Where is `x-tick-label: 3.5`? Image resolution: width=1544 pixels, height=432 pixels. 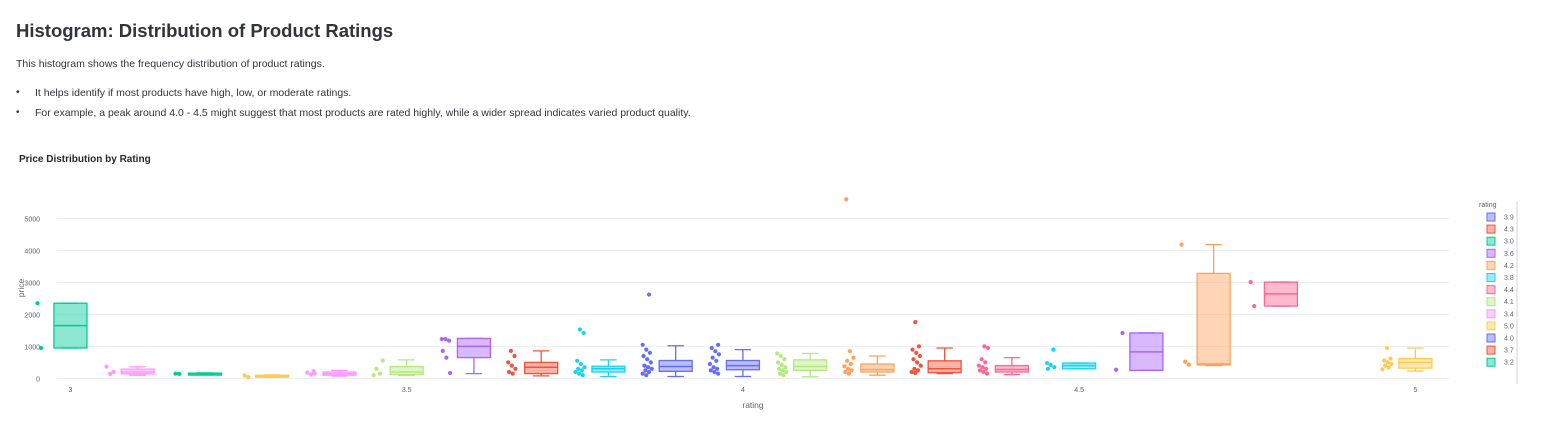
x-tick-label: 3.5 is located at coordinates (407, 390).